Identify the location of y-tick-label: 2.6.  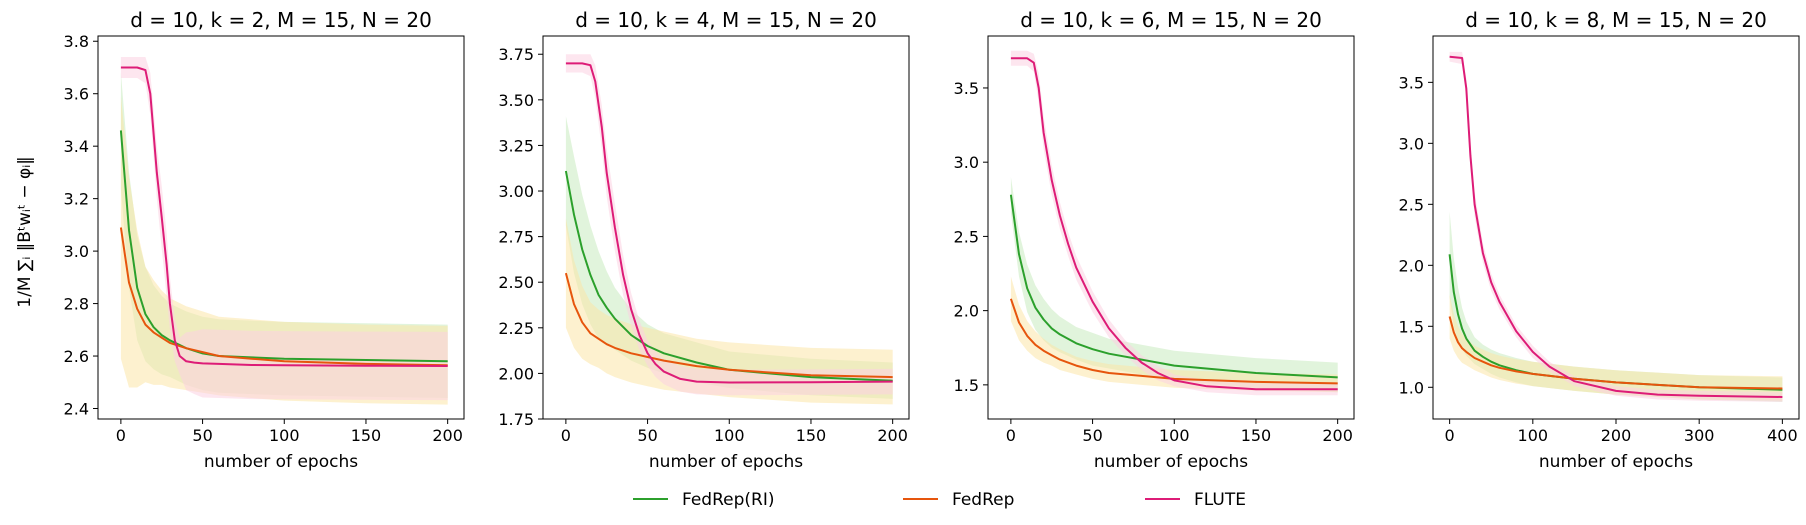
(76, 356).